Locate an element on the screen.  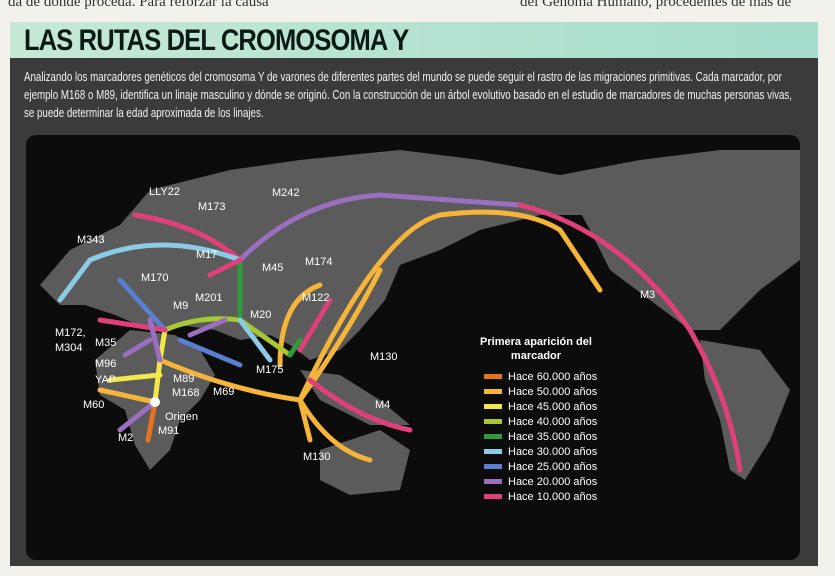
southeast-asia is located at coordinates (355, 397).